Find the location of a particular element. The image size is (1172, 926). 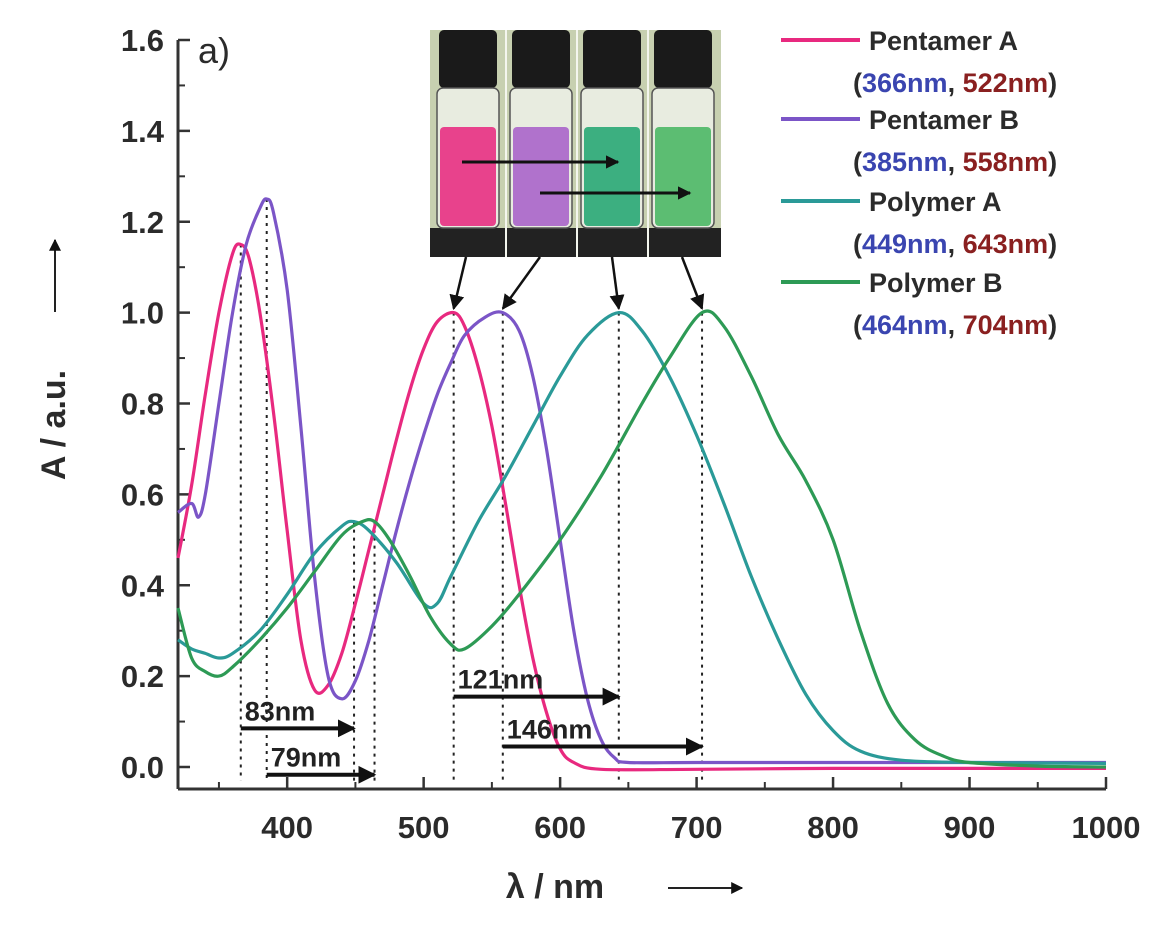

y-tick-label: 0.8 is located at coordinates (142, 404).